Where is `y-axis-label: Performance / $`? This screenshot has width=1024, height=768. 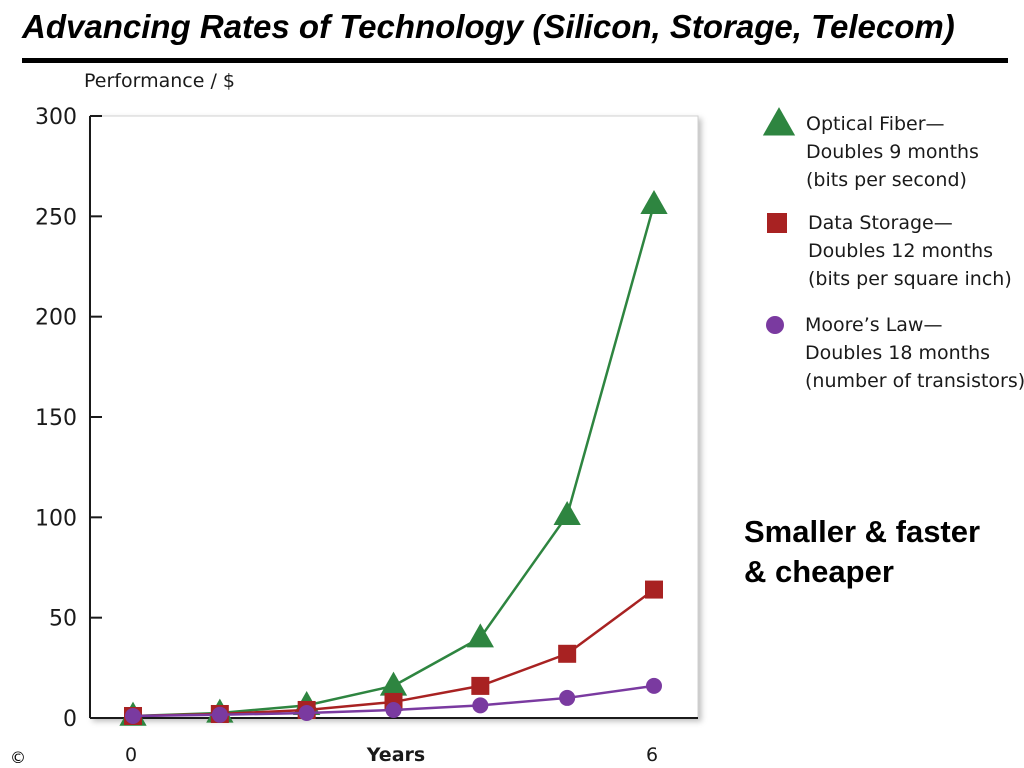
y-axis-label: Performance / $ is located at coordinates (159, 81).